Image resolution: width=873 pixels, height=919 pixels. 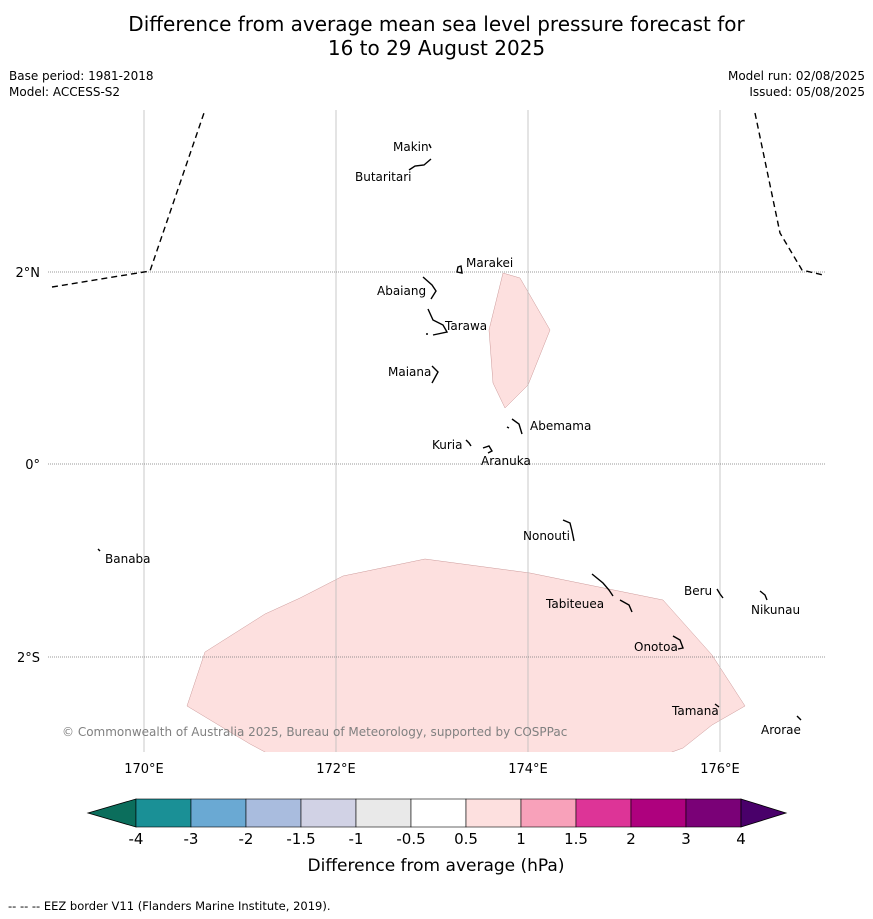 I want to click on lon-label-176e: 176°E, so click(x=720, y=769).